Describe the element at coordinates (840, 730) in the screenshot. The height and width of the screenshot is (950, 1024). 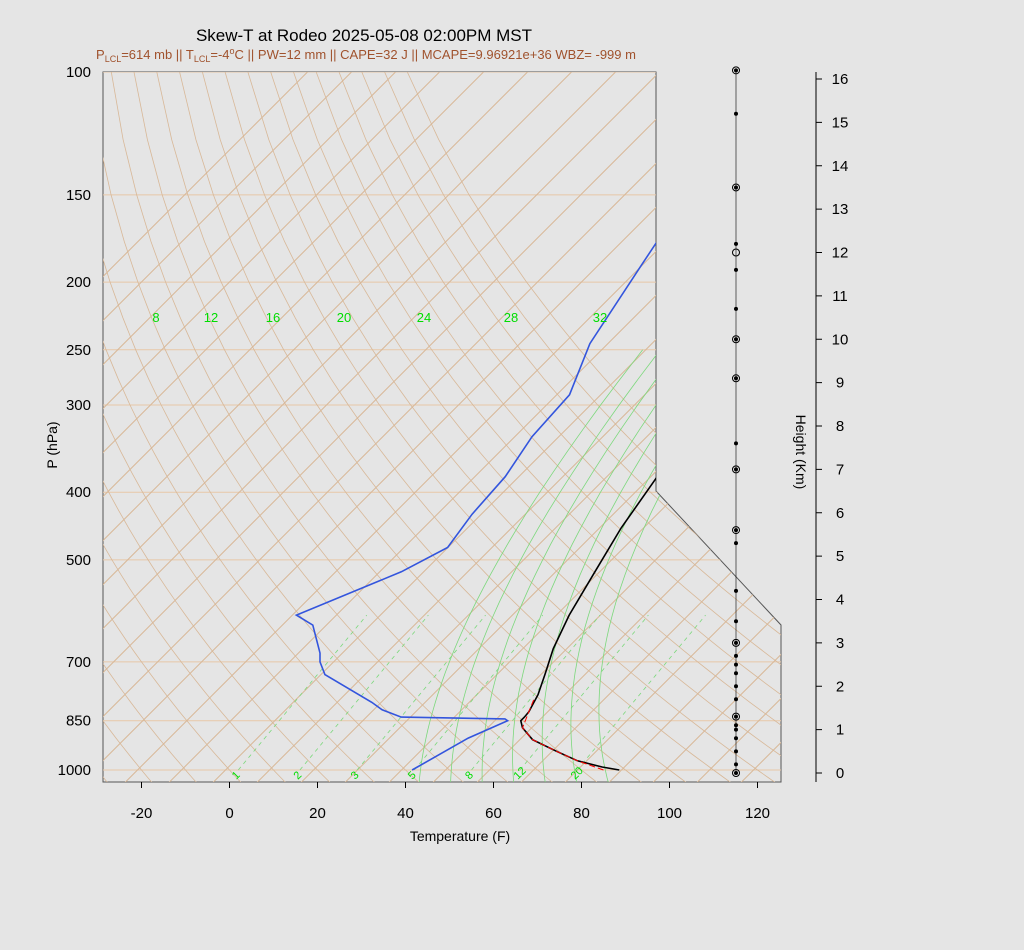
I see `height-tick-label: 1` at that location.